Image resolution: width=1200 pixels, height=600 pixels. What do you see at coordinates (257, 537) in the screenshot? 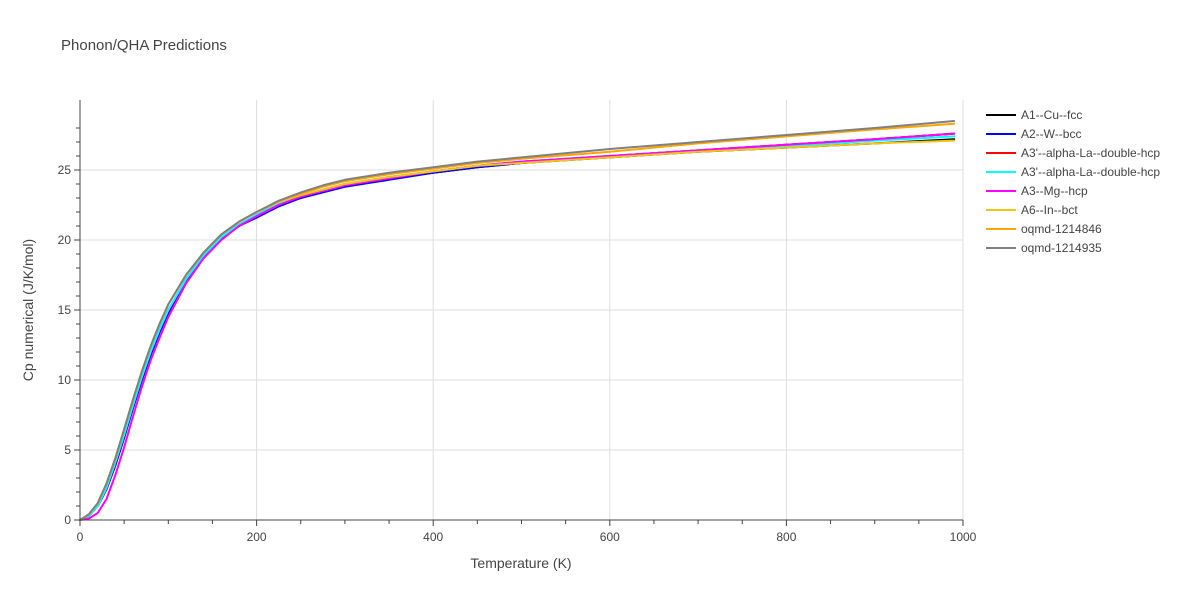
I see `x-tick-label: 200` at bounding box center [257, 537].